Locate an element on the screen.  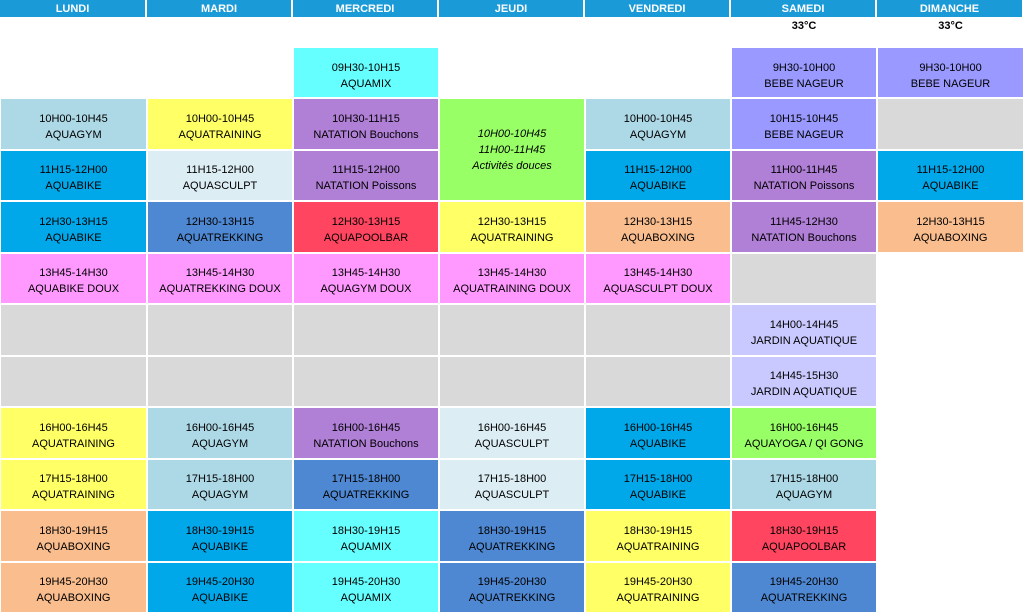
activity-cell: 18H30-19H15 AQUABOXING is located at coordinates (73, 536).